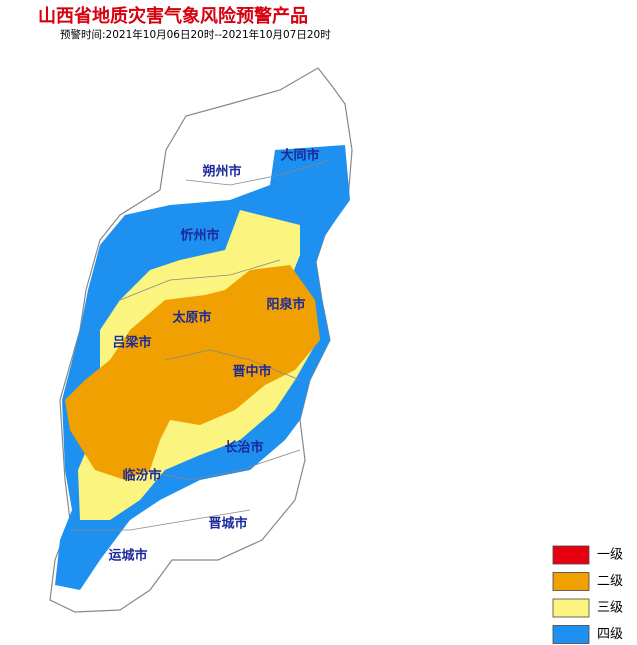  What do you see at coordinates (285, 305) in the screenshot?
I see `city-label: 阳泉市` at bounding box center [285, 305].